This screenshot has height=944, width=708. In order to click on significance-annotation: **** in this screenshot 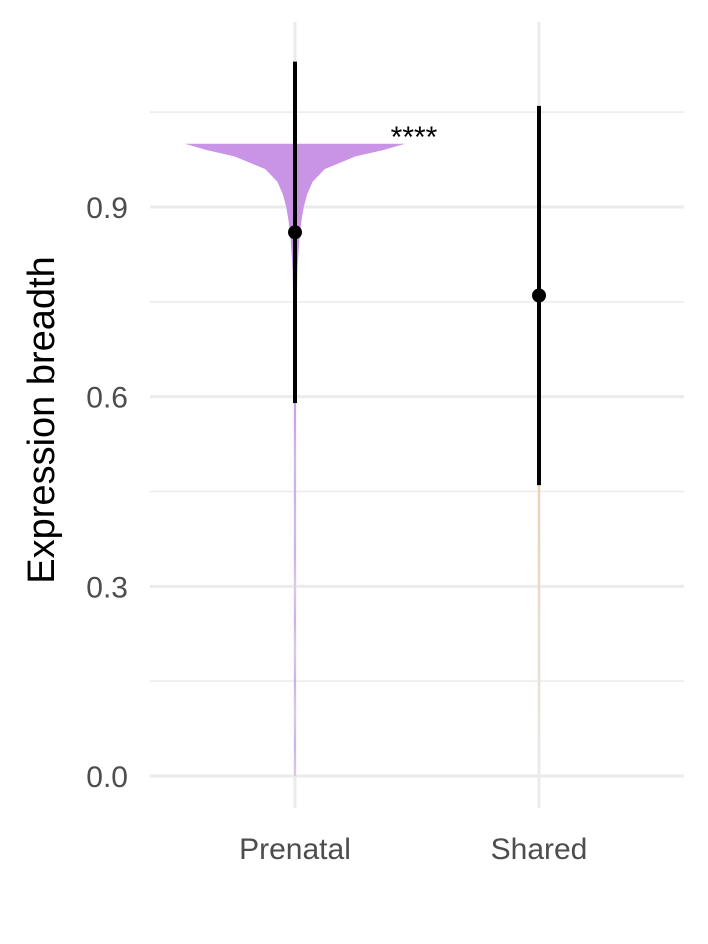, I will do `click(414, 137)`.